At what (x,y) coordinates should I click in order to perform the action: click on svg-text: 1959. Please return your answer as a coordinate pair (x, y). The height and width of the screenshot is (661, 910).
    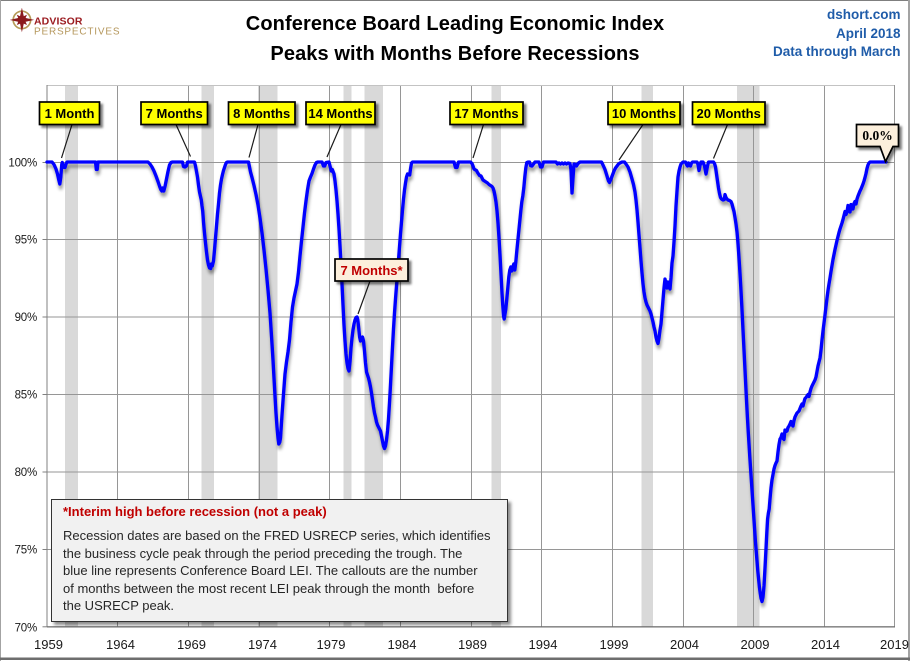
    Looking at the image, I should click on (48, 644).